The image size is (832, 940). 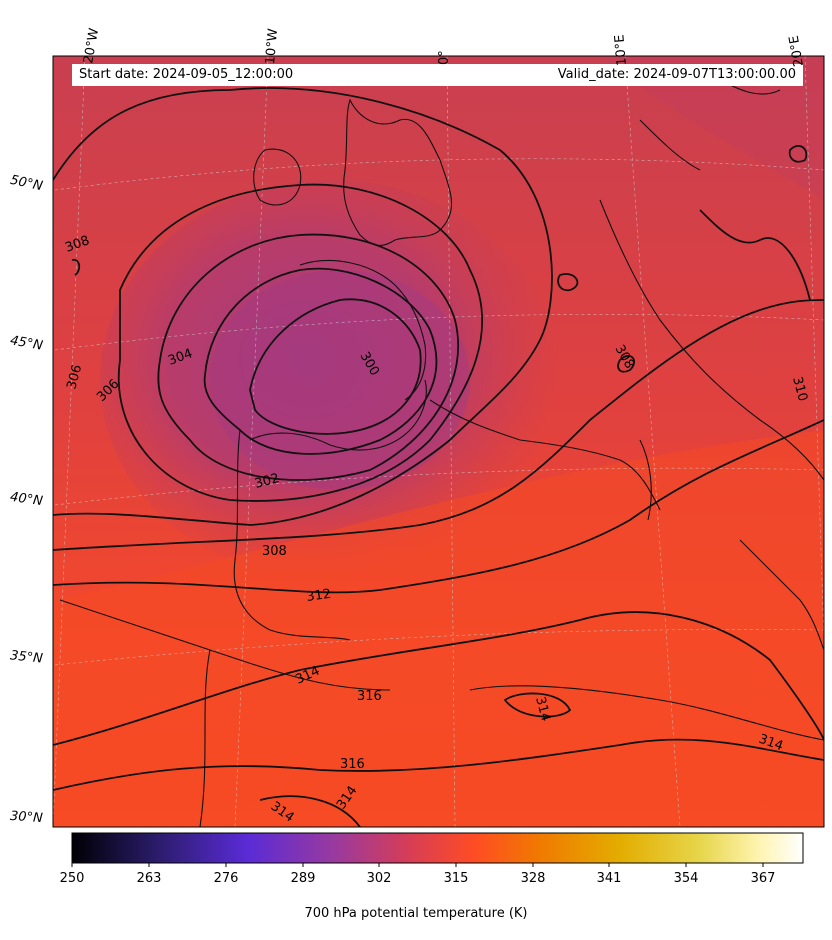 I want to click on colorbar-tick-label: 367, so click(x=763, y=878).